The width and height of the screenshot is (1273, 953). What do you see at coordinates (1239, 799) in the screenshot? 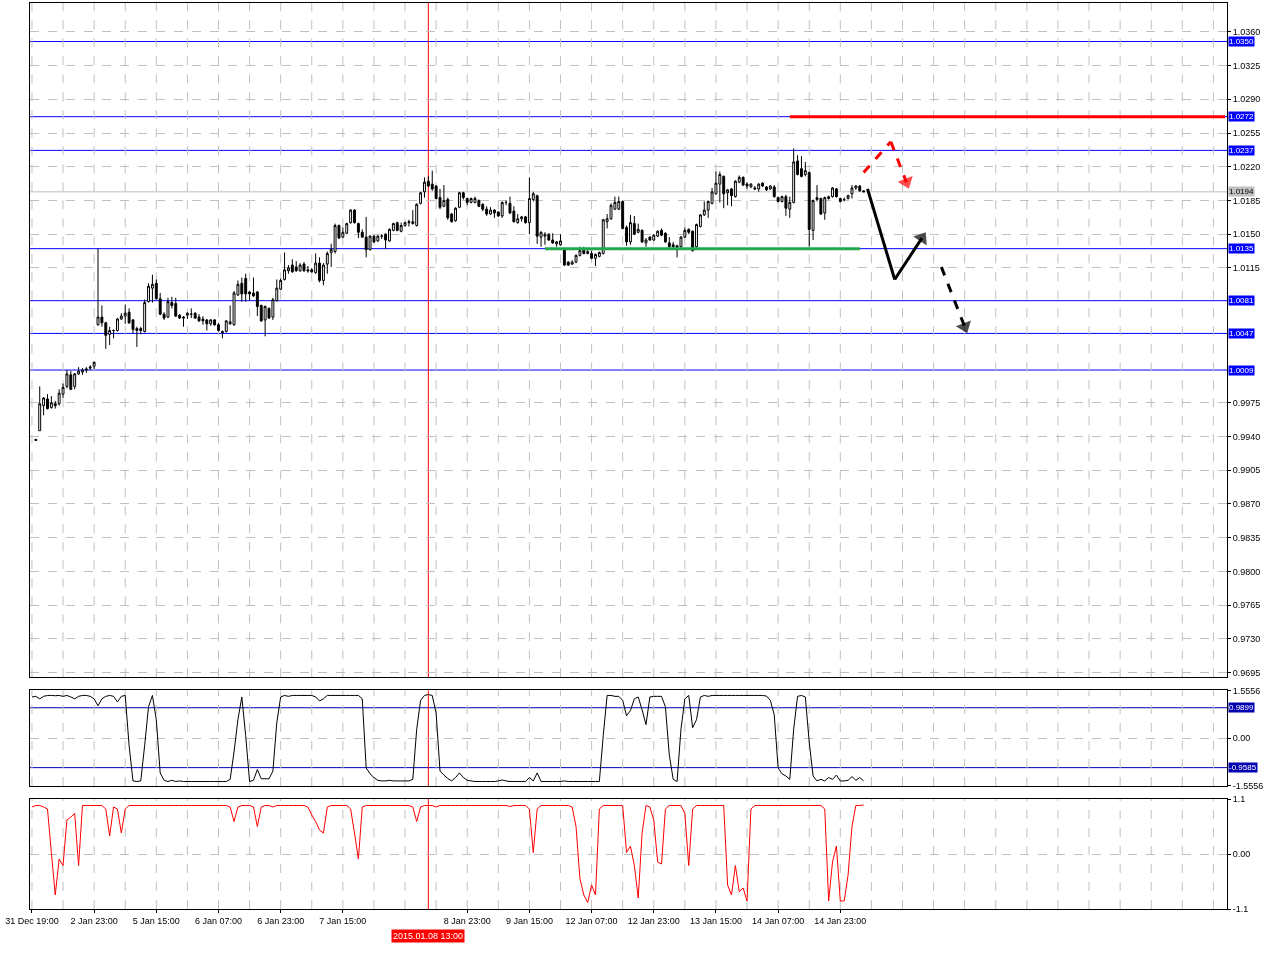
I see `y-tick-label: 1.1` at bounding box center [1239, 799].